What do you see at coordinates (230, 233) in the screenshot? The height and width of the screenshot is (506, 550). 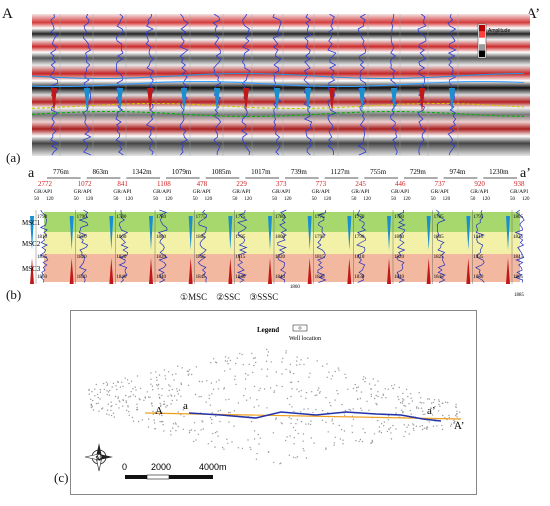 I see `cycle-falling-triangle` at bounding box center [230, 233].